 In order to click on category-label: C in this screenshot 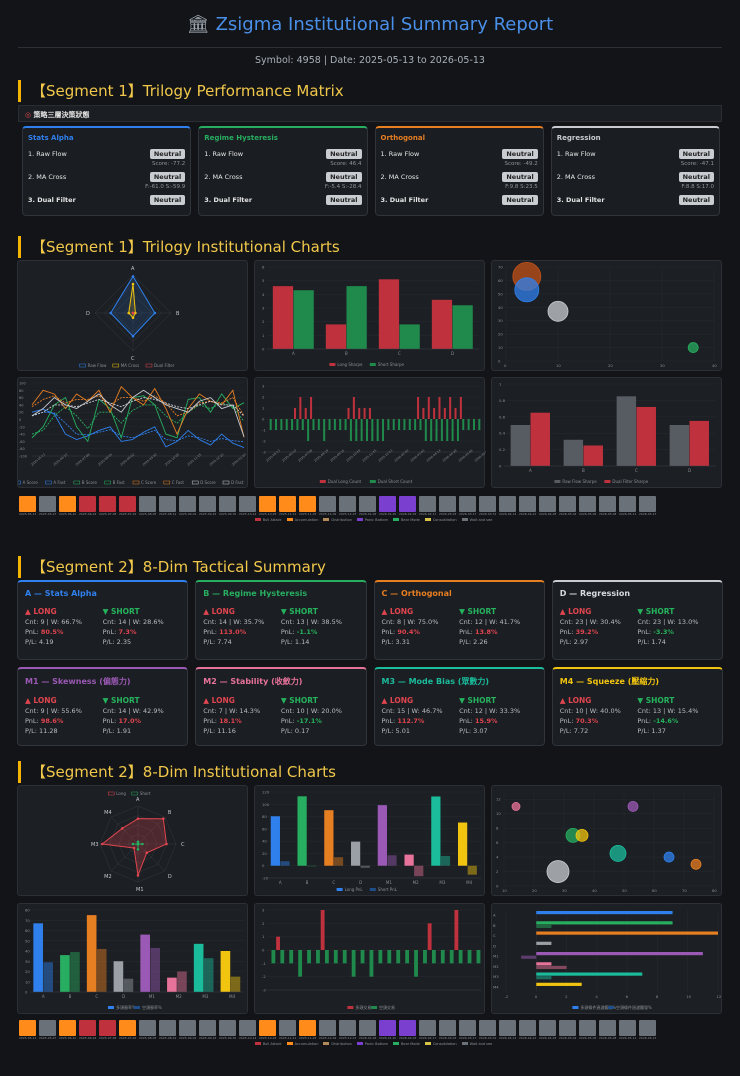, I will do `click(494, 935)`.